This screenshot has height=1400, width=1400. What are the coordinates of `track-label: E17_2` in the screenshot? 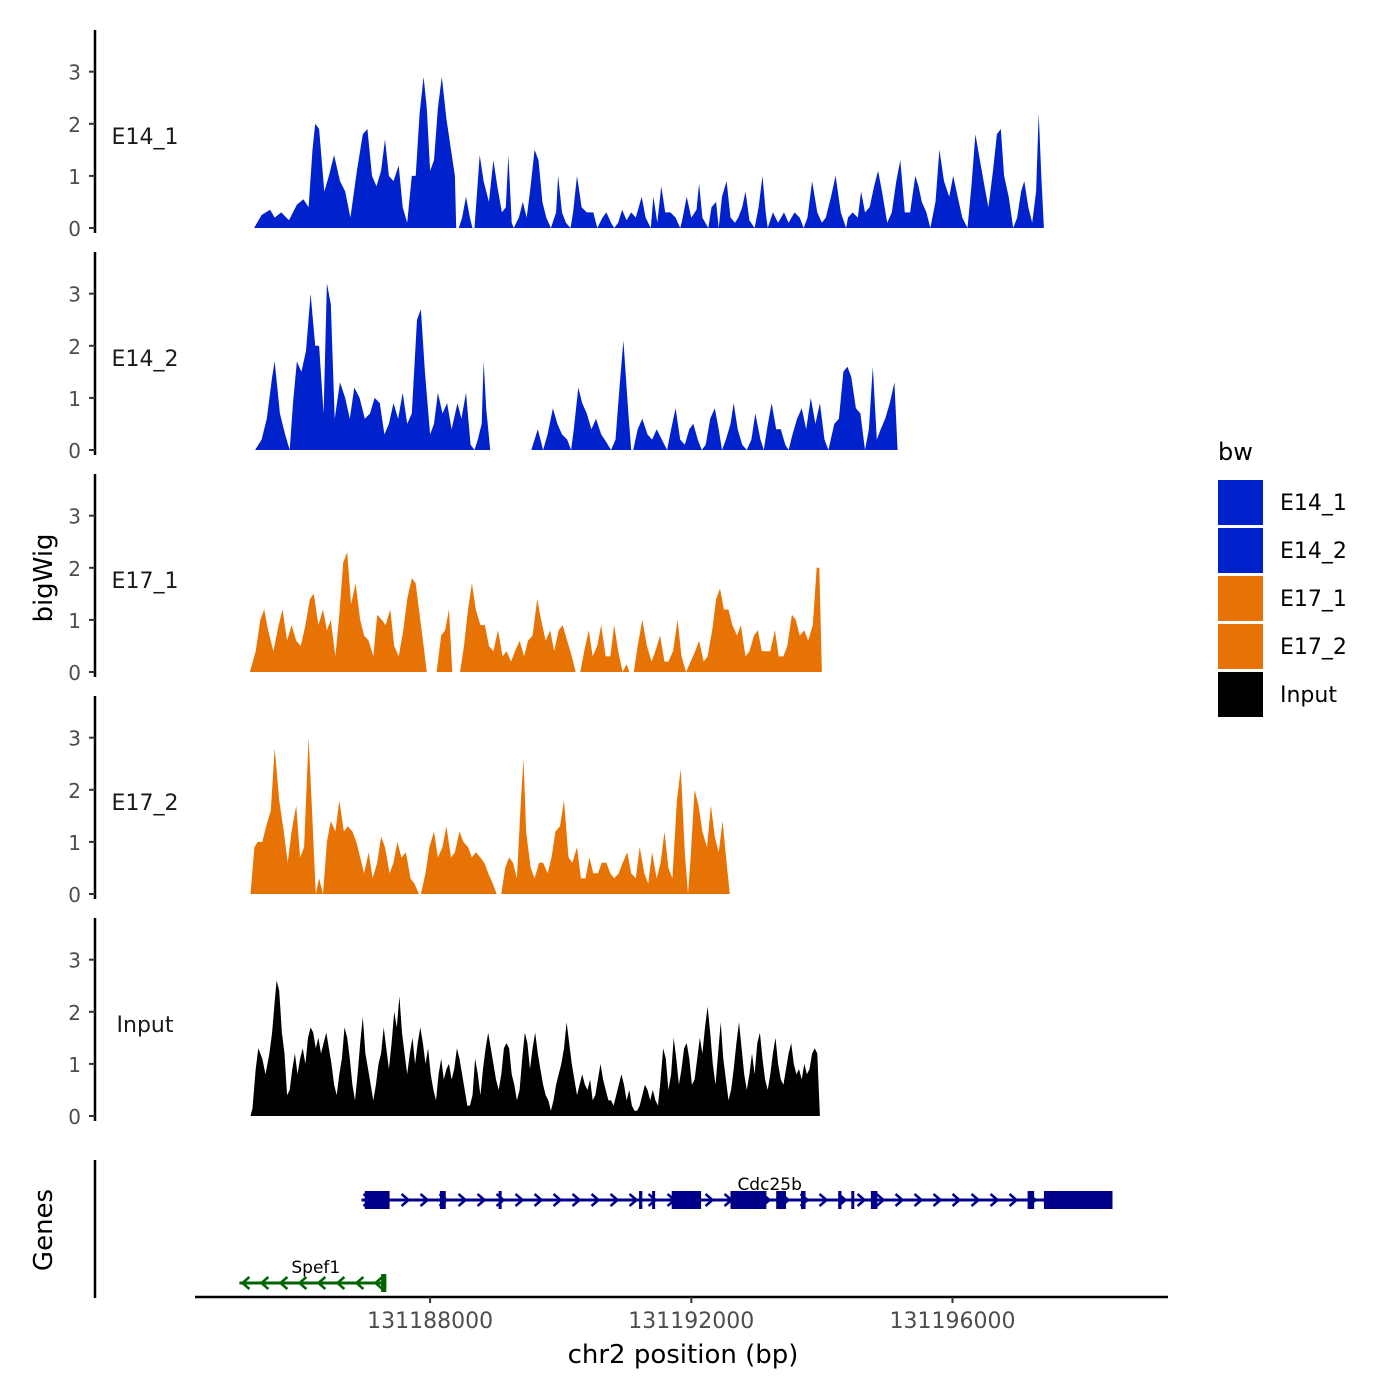 It's located at (145, 803).